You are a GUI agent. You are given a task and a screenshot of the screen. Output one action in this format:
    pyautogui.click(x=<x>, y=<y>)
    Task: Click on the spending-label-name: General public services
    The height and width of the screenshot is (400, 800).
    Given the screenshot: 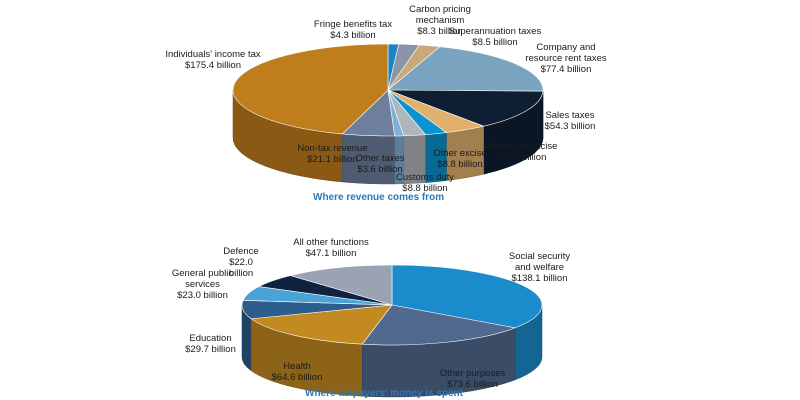 What is the action you would take?
    pyautogui.click(x=202, y=279)
    